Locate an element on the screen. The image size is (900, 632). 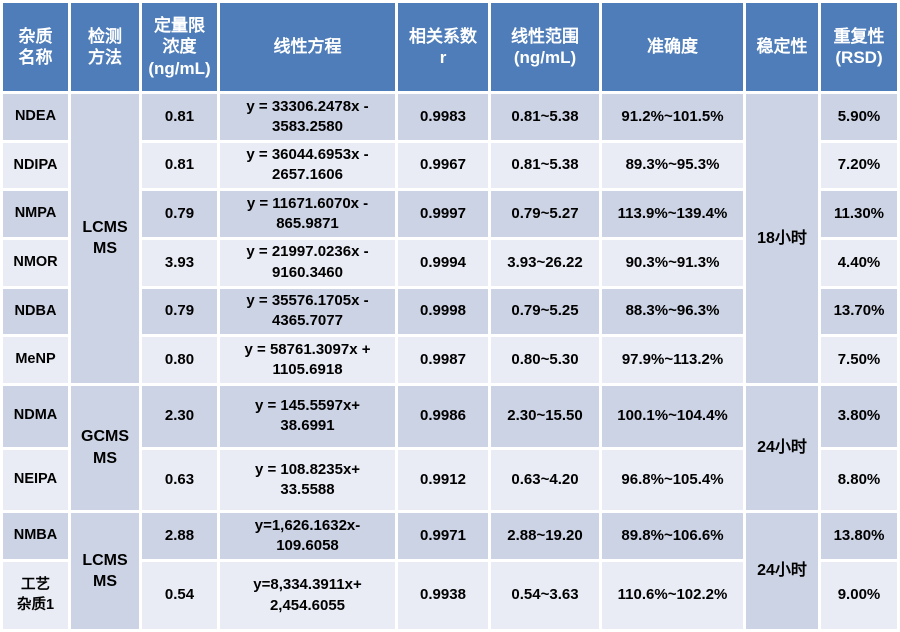
impurity-name-cell: NMBA is located at coordinates (35, 536).